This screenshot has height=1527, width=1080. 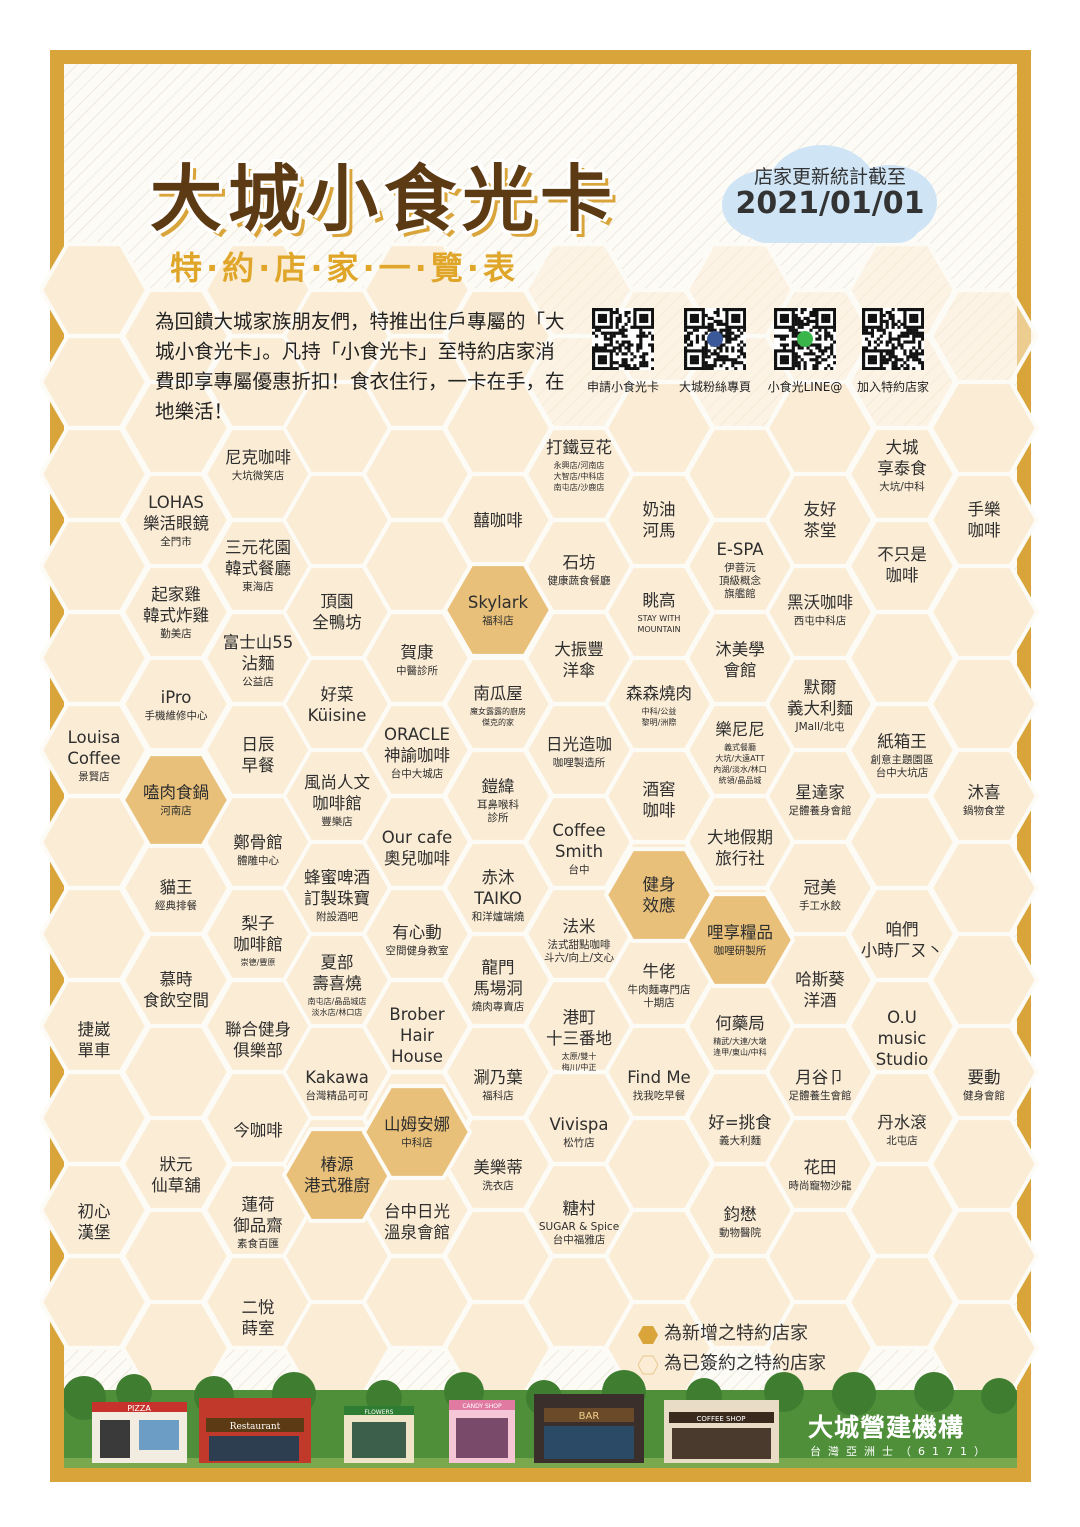 What do you see at coordinates (715, 339) in the screenshot?
I see `qr-code-facebook-icon` at bounding box center [715, 339].